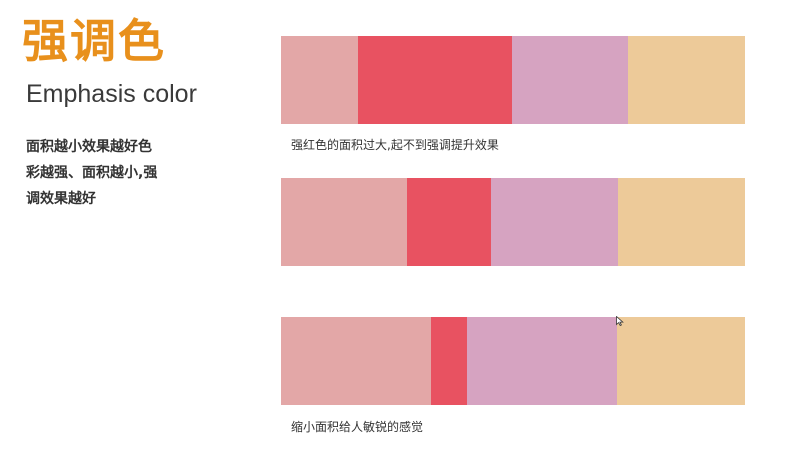 The image size is (785, 457). What do you see at coordinates (620, 321) in the screenshot?
I see `mouse-cursor-icon` at bounding box center [620, 321].